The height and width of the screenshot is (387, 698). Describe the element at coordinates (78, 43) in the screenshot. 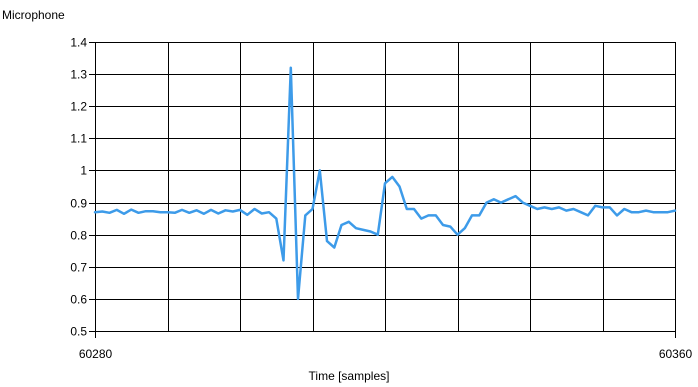

I see `y-tick-label: 1.4` at that location.